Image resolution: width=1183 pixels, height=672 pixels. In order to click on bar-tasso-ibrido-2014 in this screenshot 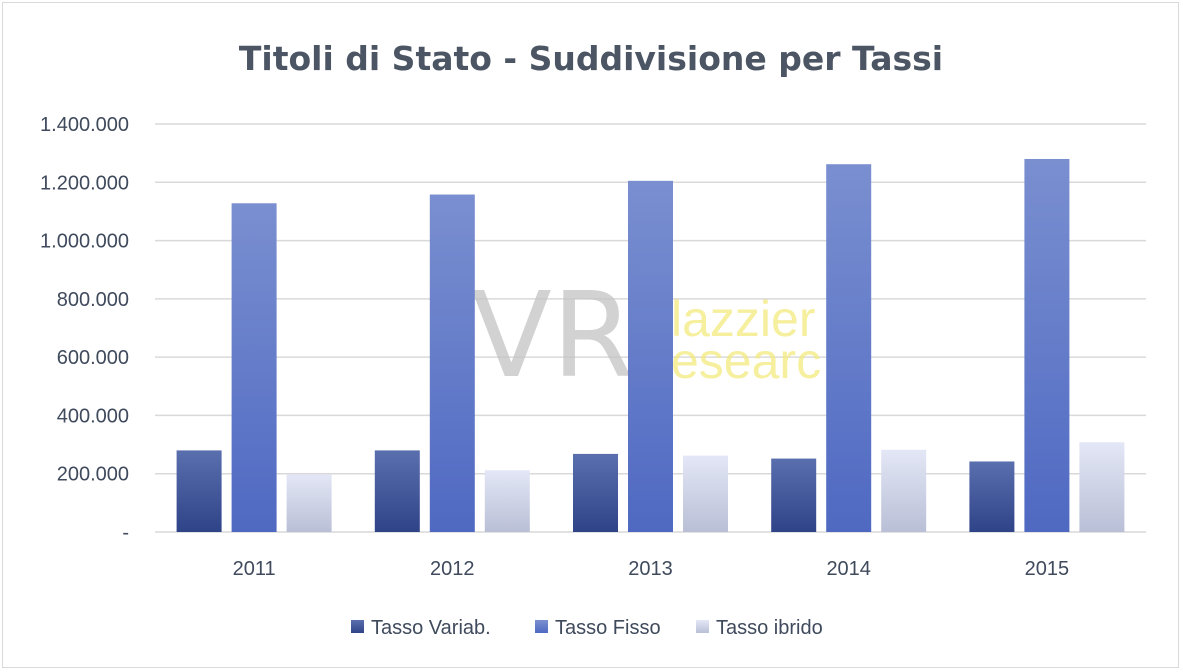, I will do `click(904, 490)`.